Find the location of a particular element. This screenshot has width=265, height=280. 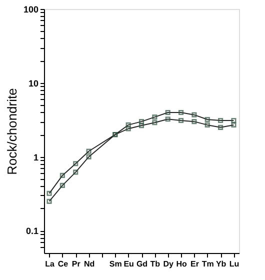

x-tick-label: Gd is located at coordinates (142, 264).